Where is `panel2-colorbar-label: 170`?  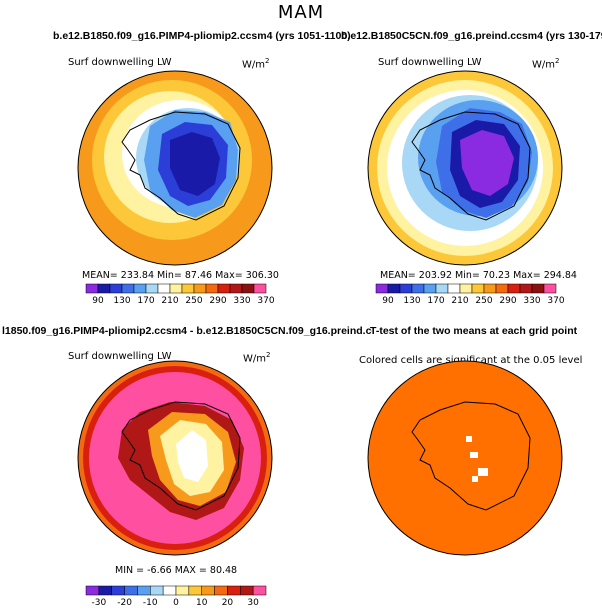
panel2-colorbar-label: 170 is located at coordinates (435, 301).